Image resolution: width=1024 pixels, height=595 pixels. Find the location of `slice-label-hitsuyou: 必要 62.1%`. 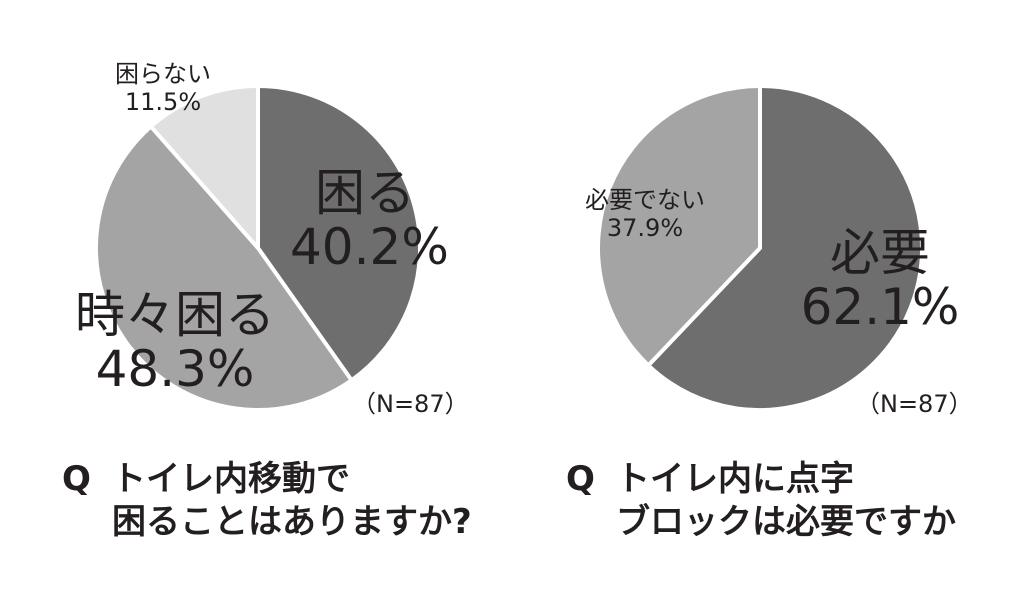

slice-label-hitsuyou: 必要 62.1% is located at coordinates (880, 280).